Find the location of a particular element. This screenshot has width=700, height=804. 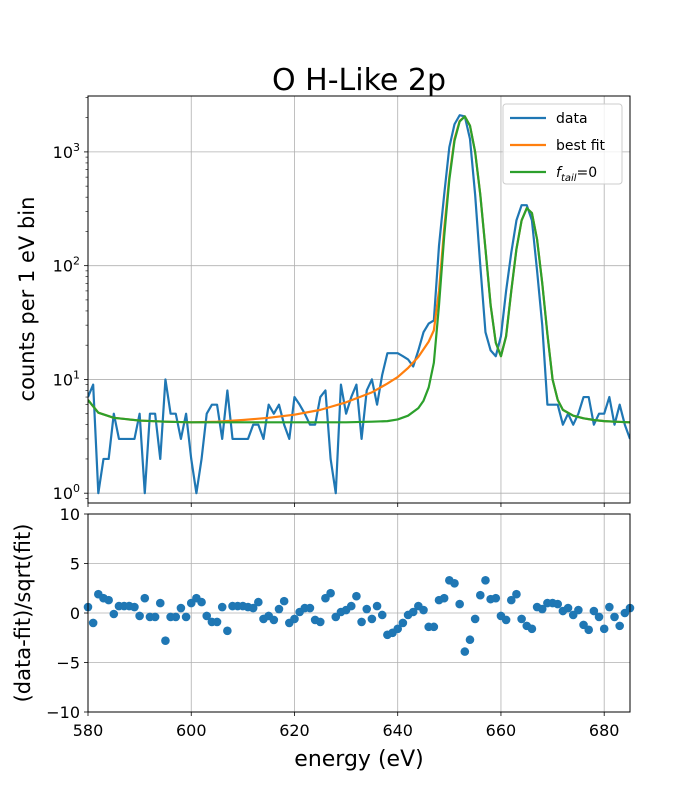

y-tick-label: 10¹ is located at coordinates (66, 378).